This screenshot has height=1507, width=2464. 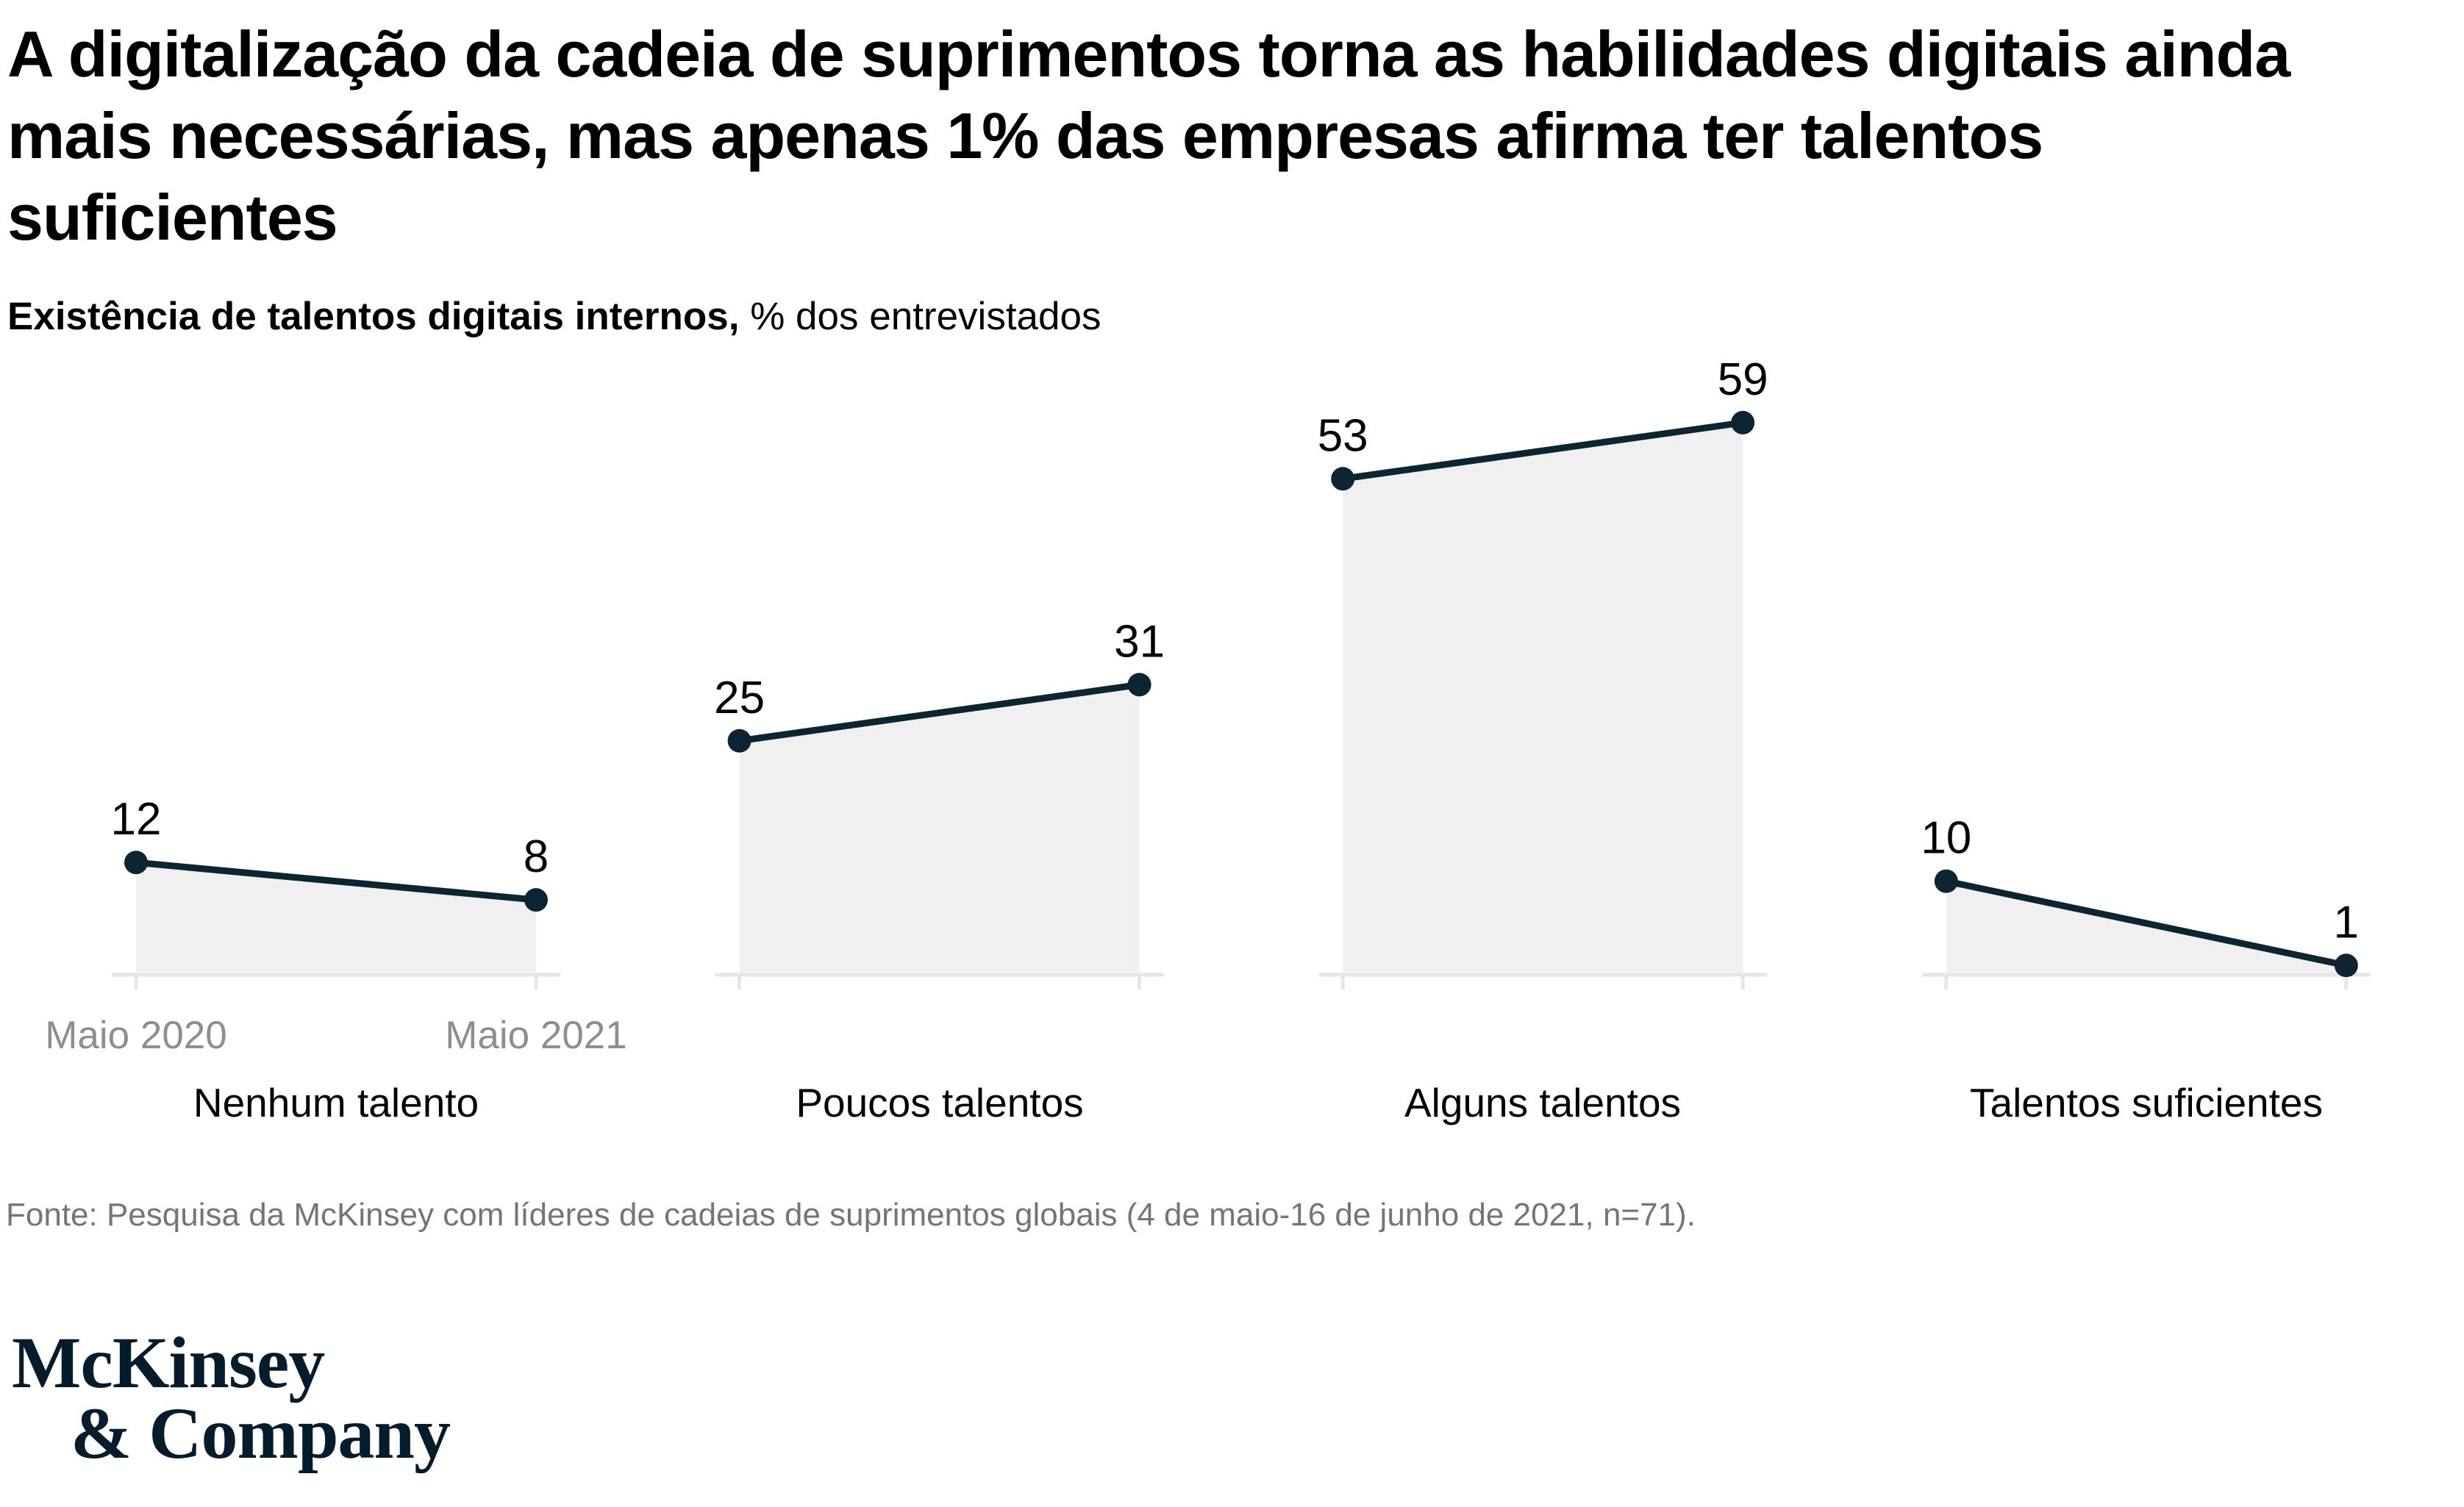 I want to click on category-label-alguns-talentos: Alguns talentos, so click(x=1543, y=1102).